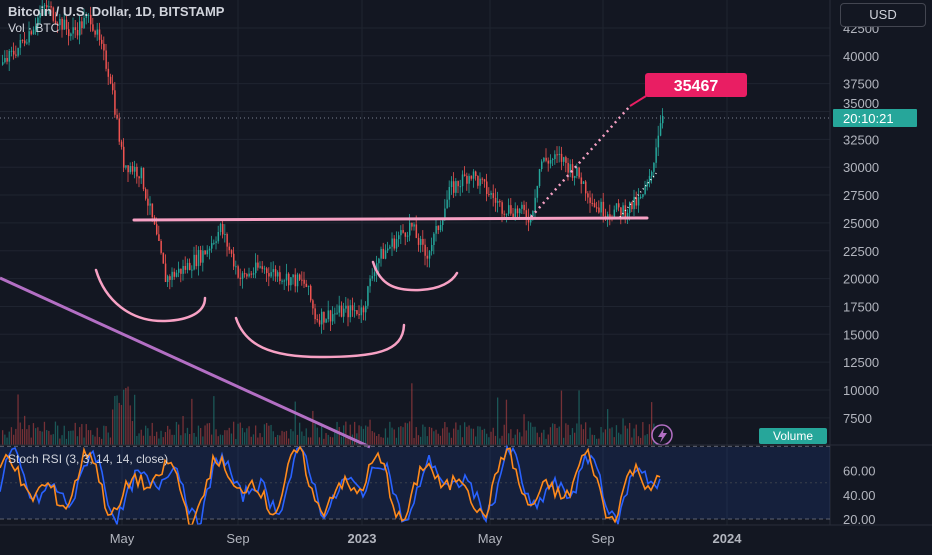  Describe the element at coordinates (696, 85) in the screenshot. I see `callout-box` at that location.